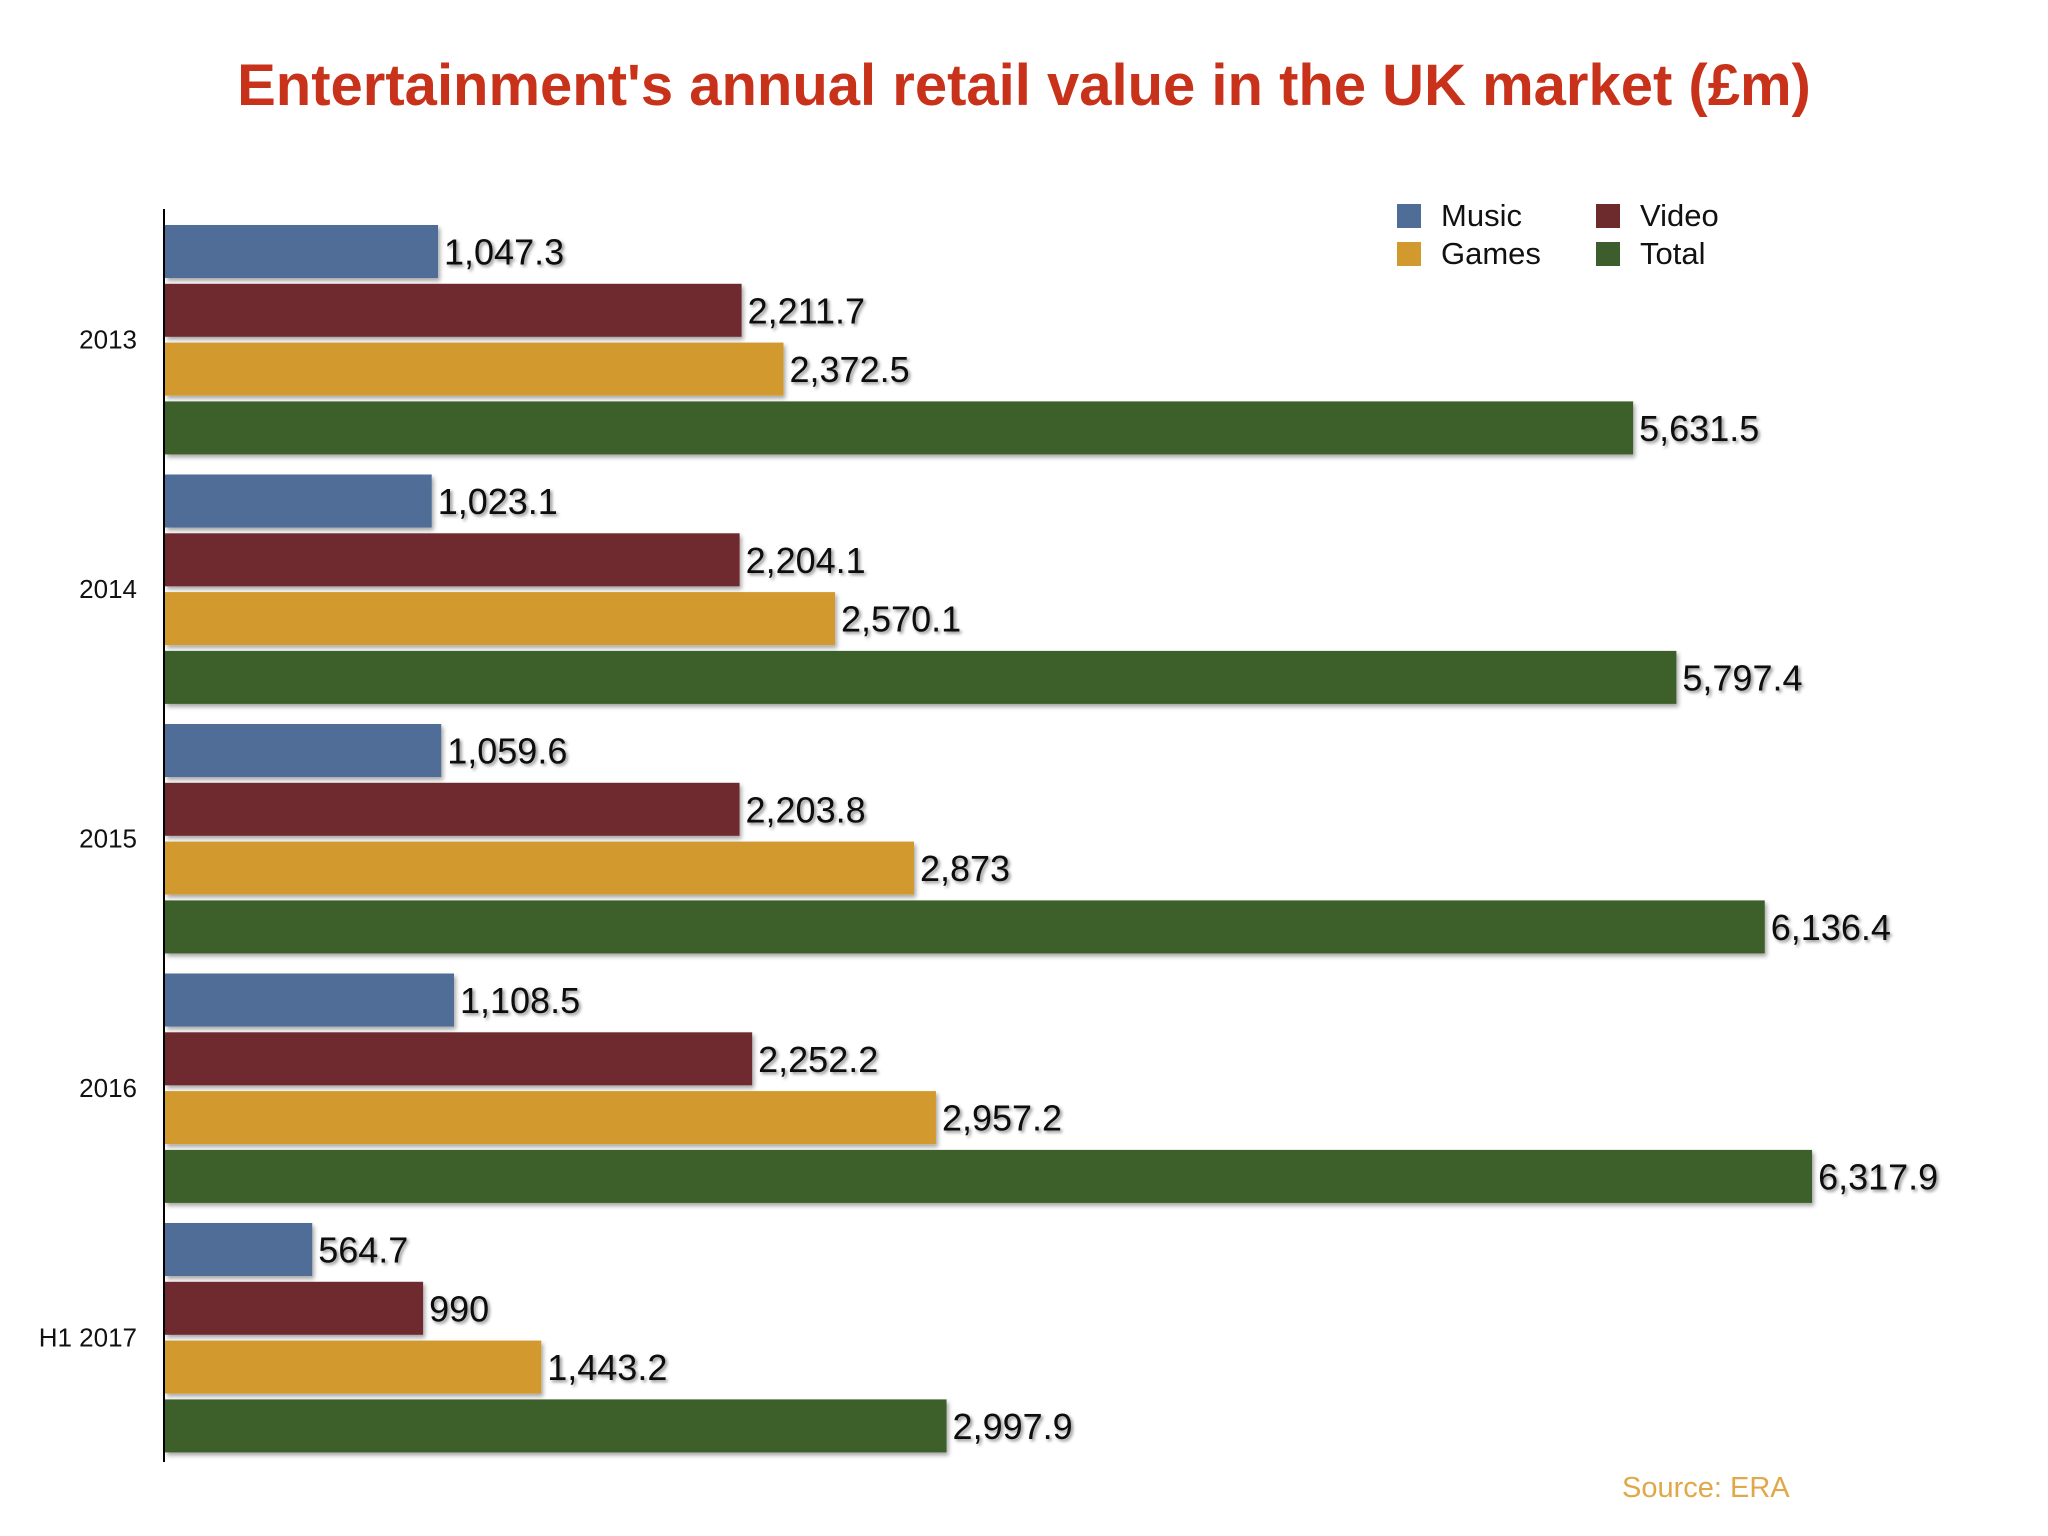 The image size is (2048, 1536). What do you see at coordinates (88, 1338) in the screenshot?
I see `category-label: H1 2017` at bounding box center [88, 1338].